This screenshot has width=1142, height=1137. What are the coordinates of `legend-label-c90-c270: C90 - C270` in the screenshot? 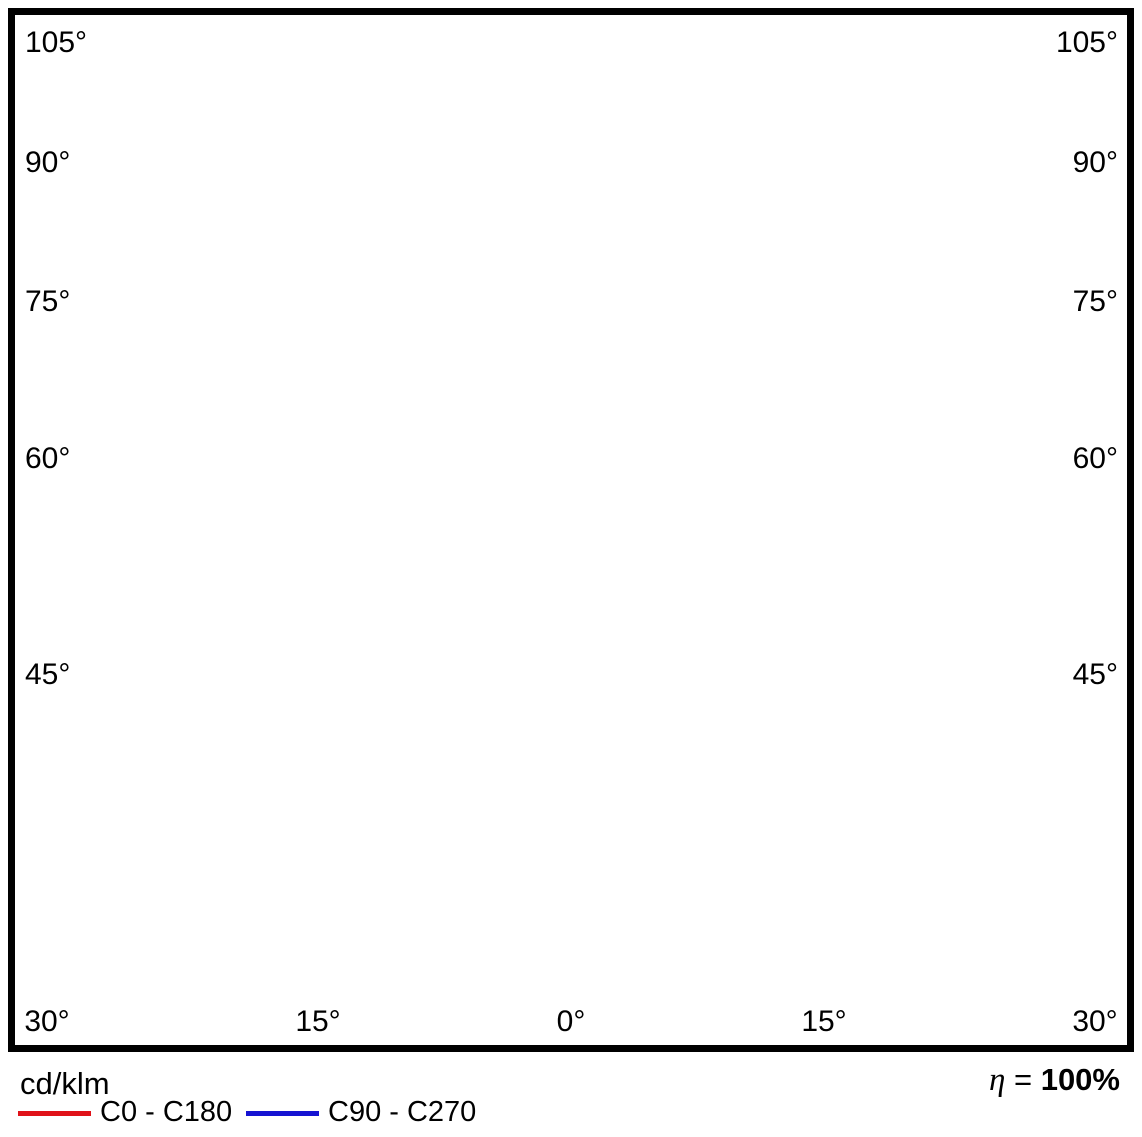 It's located at (402, 1112).